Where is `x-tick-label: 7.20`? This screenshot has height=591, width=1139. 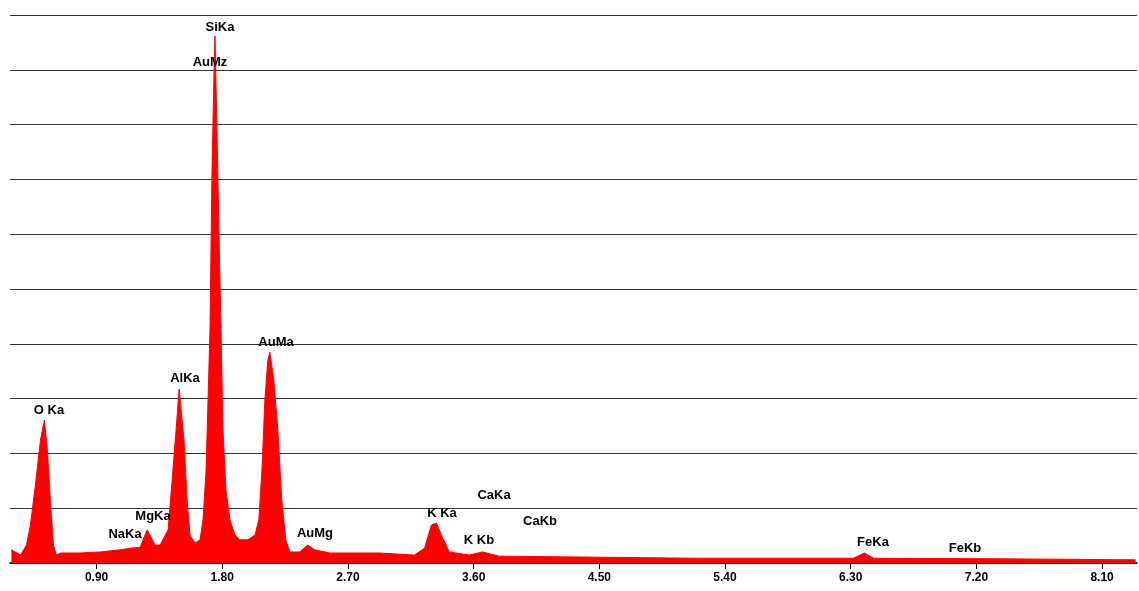 x-tick-label: 7.20 is located at coordinates (976, 577).